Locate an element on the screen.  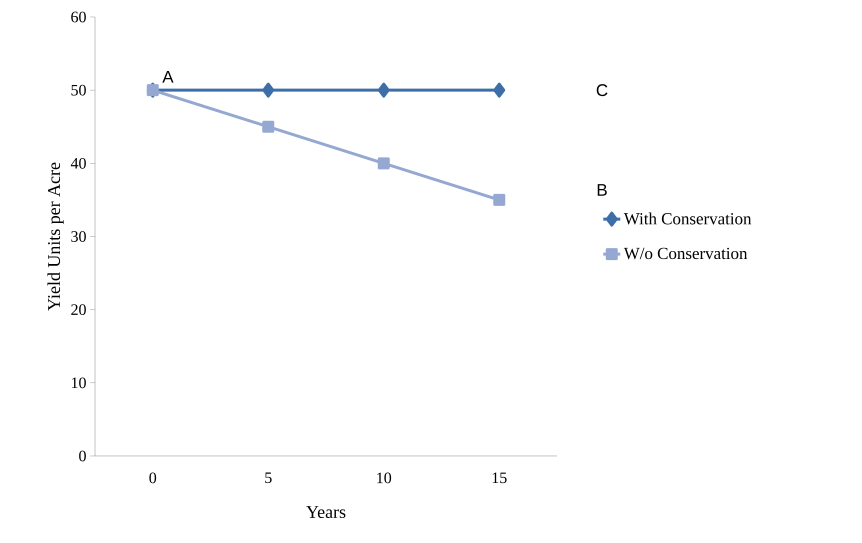
x-tick-label: 5 is located at coordinates (268, 478).